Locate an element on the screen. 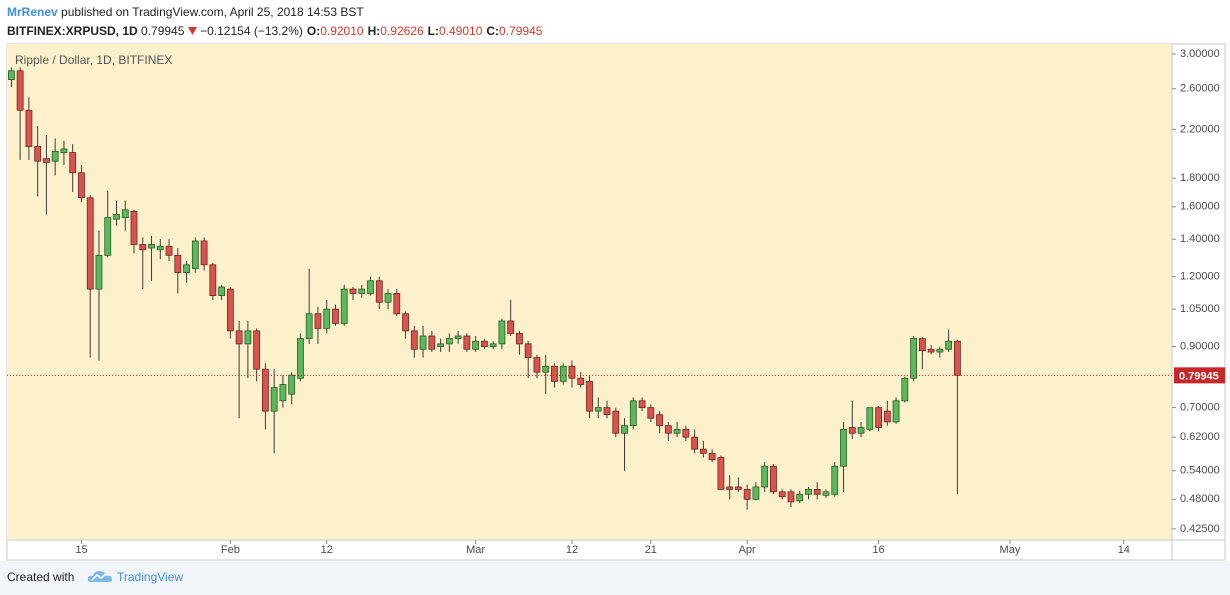  author: MrRenev is located at coordinates (32, 12).